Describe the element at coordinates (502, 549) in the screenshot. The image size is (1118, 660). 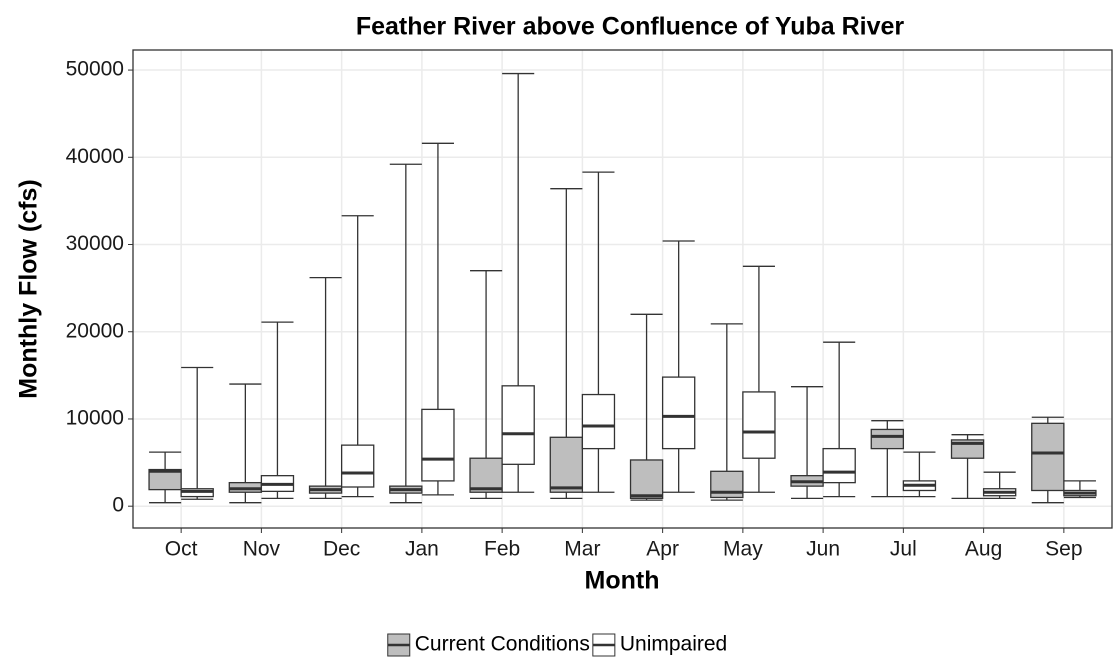
I see `x-tick-label: Feb` at that location.